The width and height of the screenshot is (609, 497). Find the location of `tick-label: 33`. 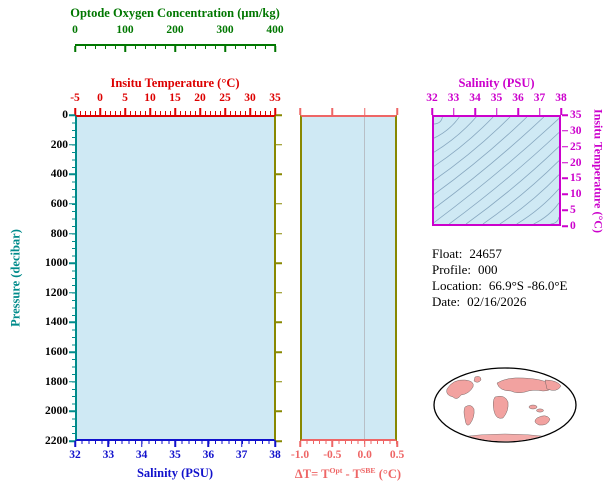

tick-label: 33 is located at coordinates (453, 98).